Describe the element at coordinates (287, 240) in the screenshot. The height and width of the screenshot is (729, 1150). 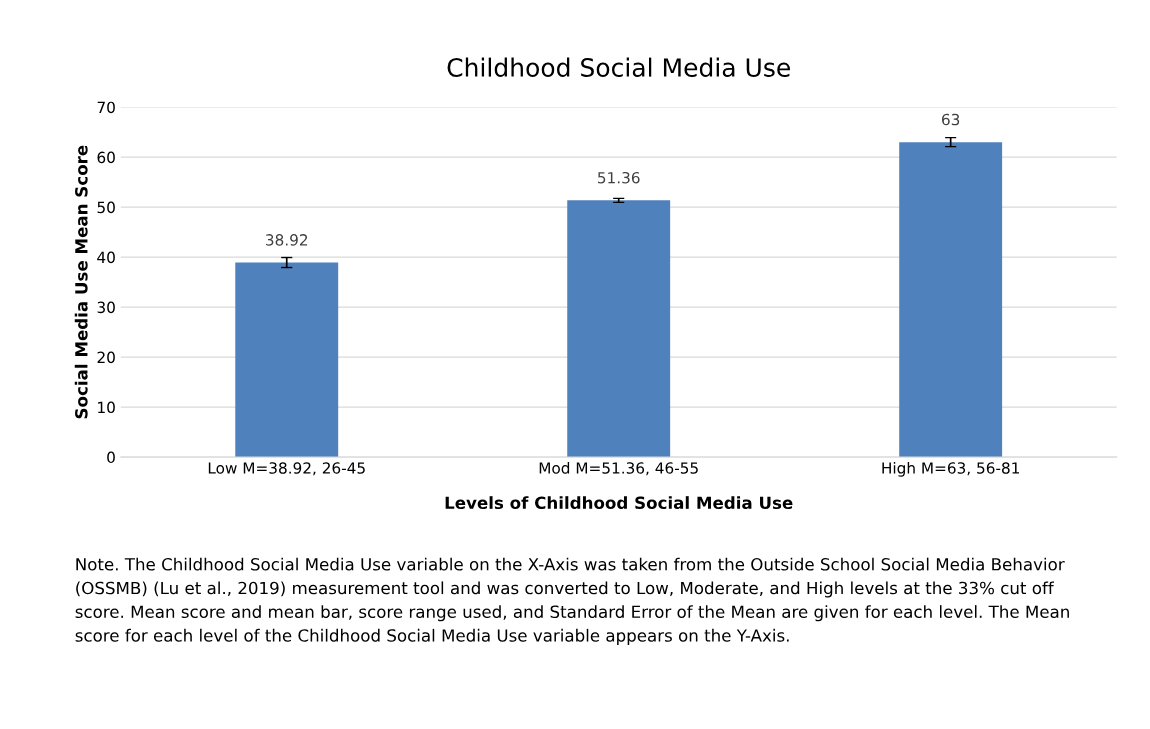
I see `data-label: 38.92` at that location.